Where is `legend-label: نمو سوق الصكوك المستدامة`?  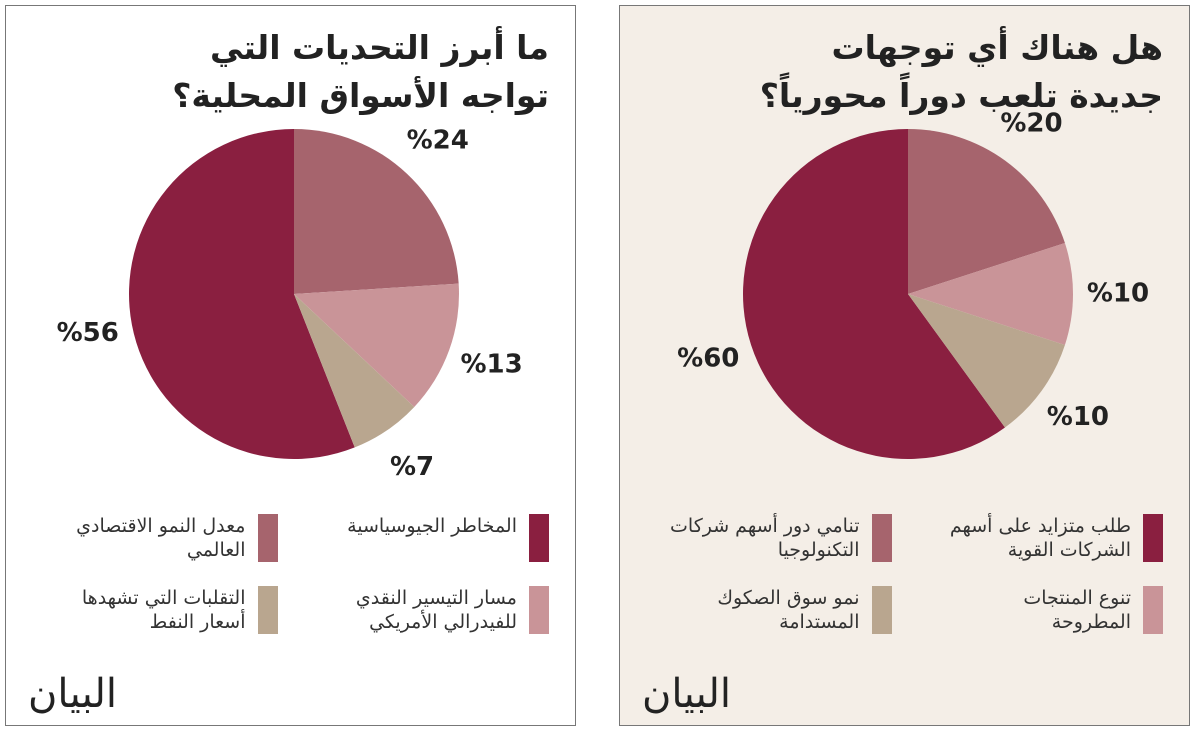 legend-label: نمو سوق الصكوك المستدامة is located at coordinates (788, 610).